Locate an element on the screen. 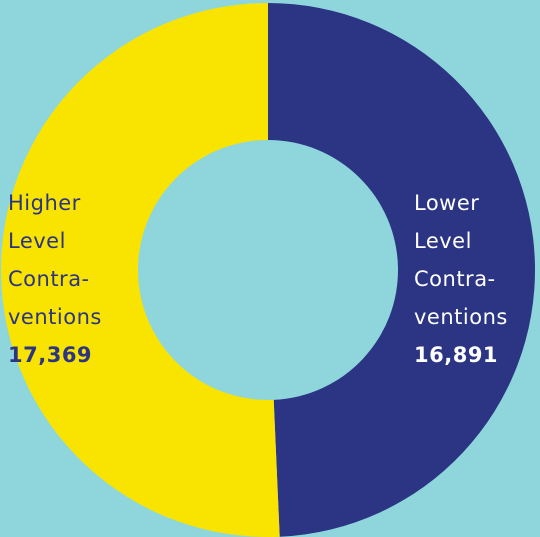  label-line: Higher is located at coordinates (44, 203).